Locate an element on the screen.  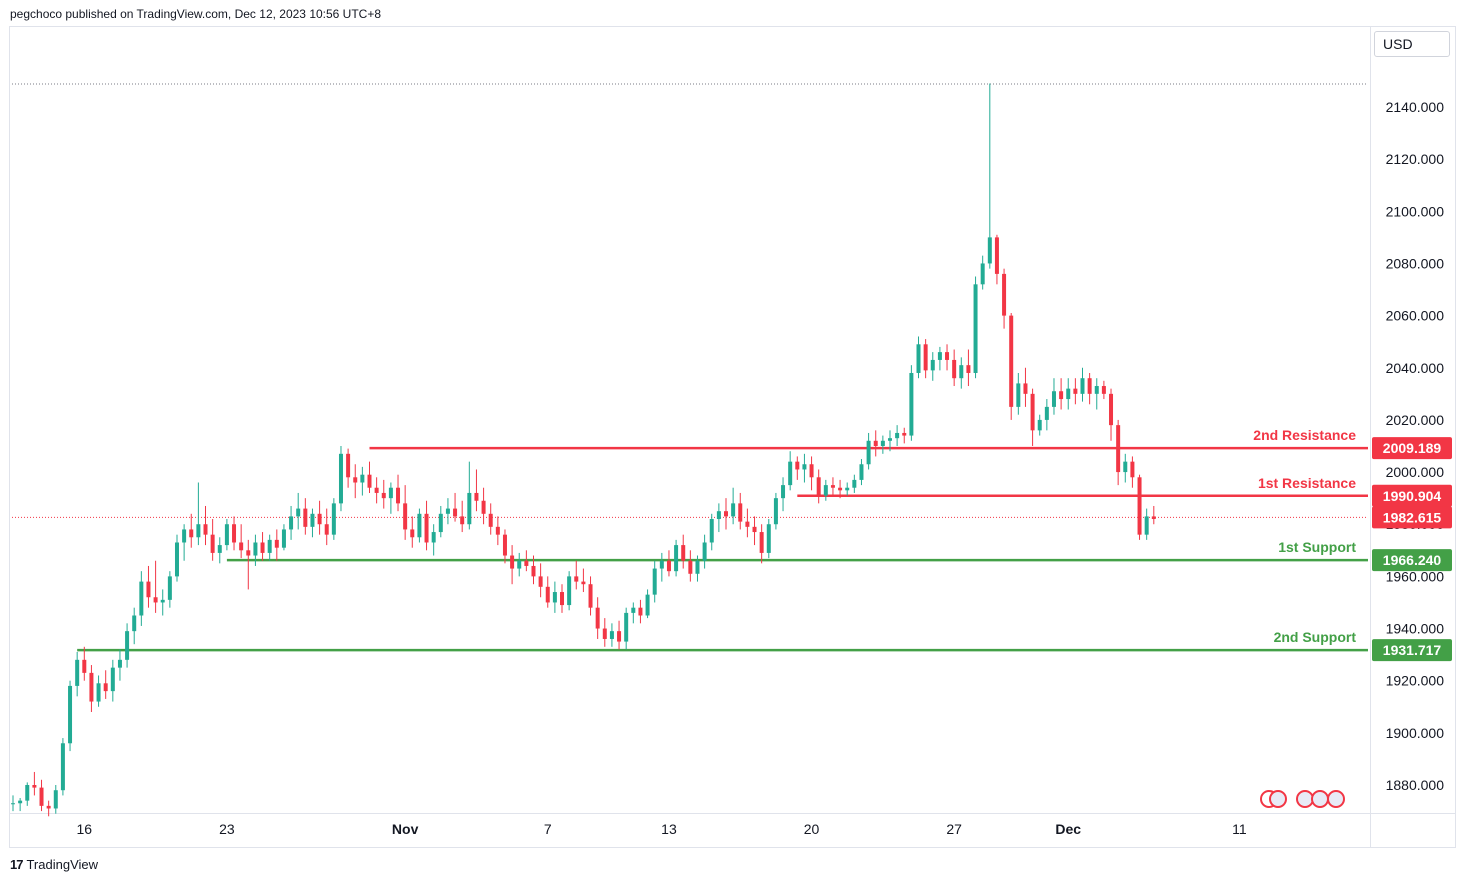
currency-selector: USD is located at coordinates (1412, 44).